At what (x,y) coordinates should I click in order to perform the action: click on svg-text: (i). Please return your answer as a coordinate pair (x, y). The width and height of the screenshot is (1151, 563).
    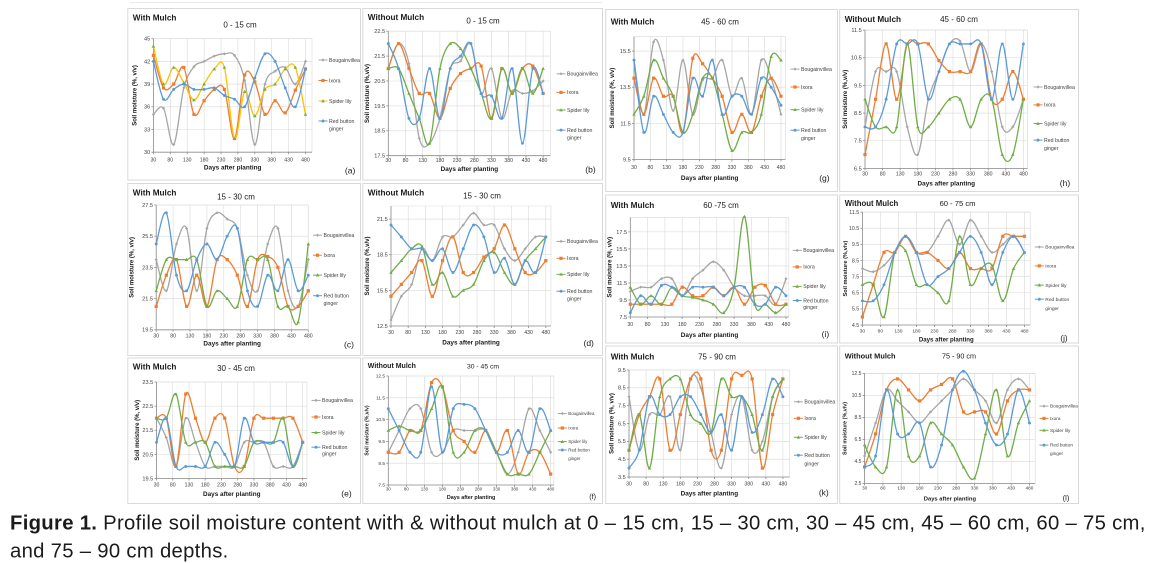
    Looking at the image, I should click on (826, 334).